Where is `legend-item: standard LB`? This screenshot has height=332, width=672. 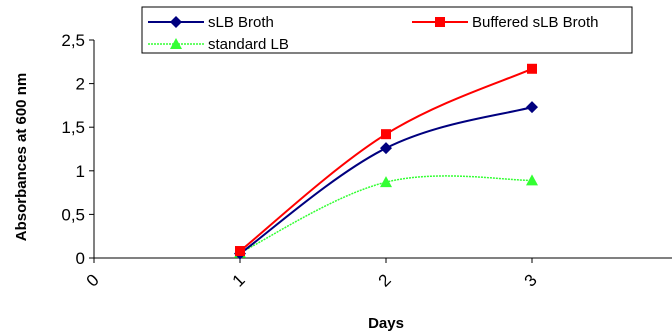
legend-item: standard LB is located at coordinates (218, 44).